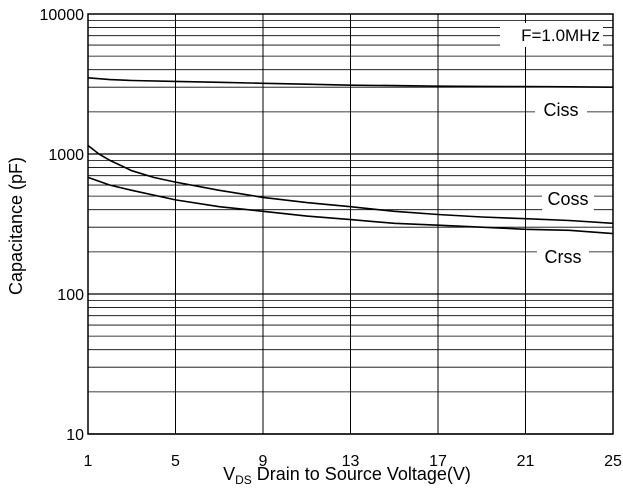 The width and height of the screenshot is (623, 494). Describe the element at coordinates (243, 480) in the screenshot. I see `x-axis-label-sub: DS` at that location.